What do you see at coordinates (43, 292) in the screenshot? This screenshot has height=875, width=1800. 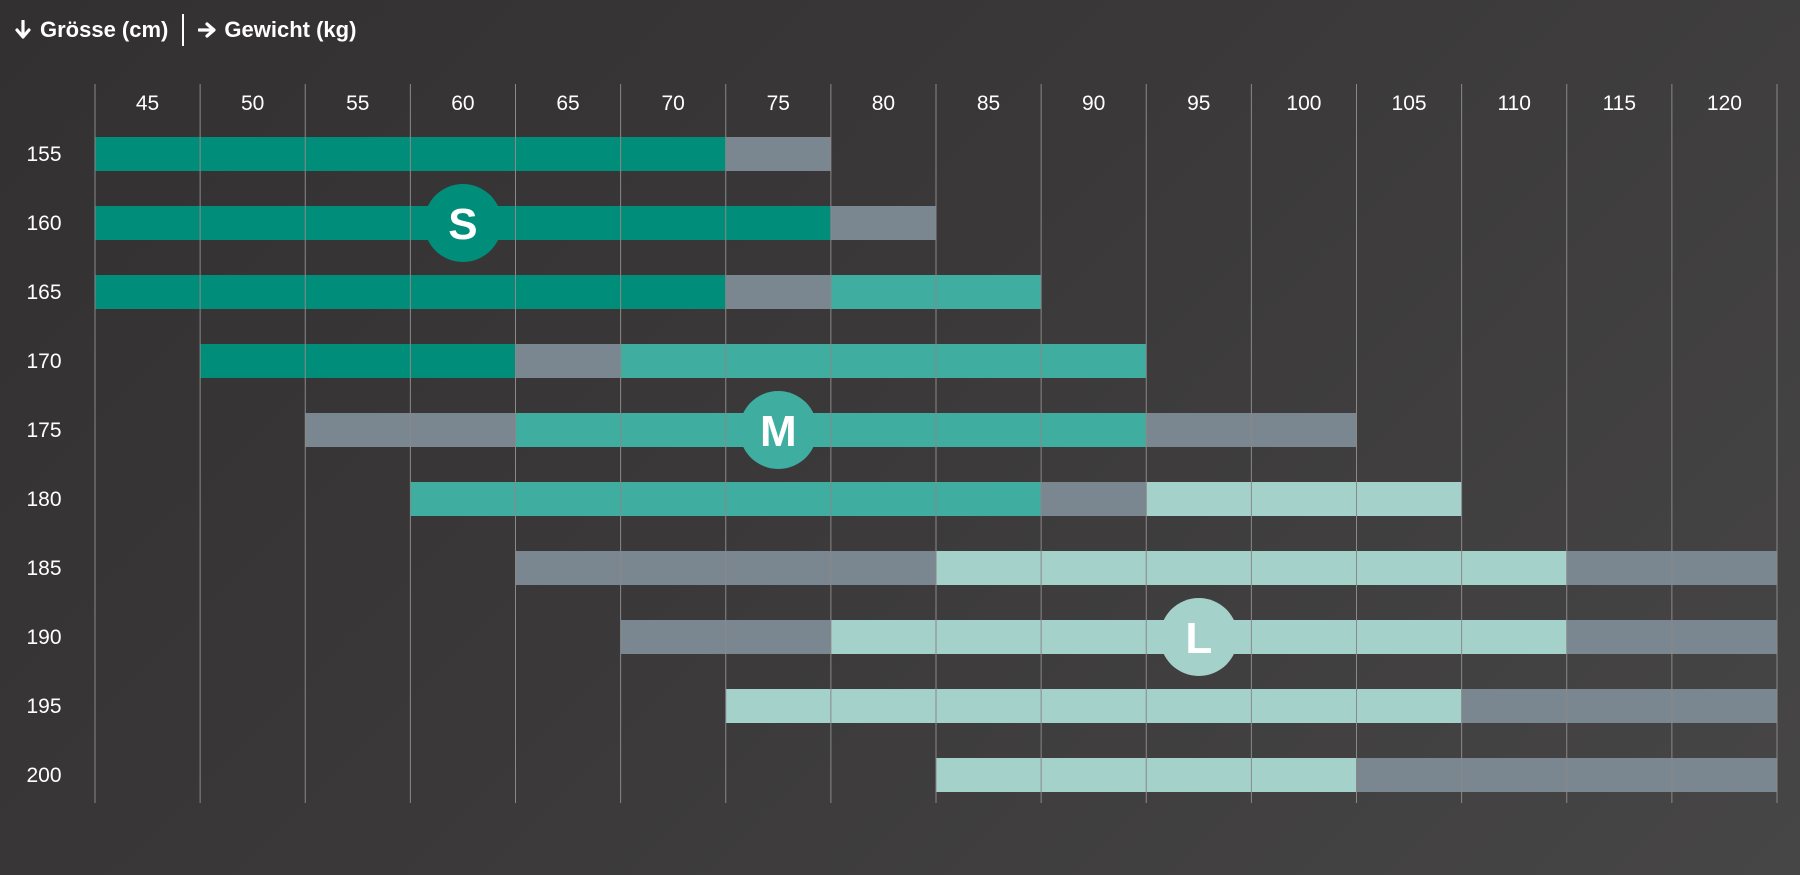 I see `y-tick-label: 165` at bounding box center [43, 292].